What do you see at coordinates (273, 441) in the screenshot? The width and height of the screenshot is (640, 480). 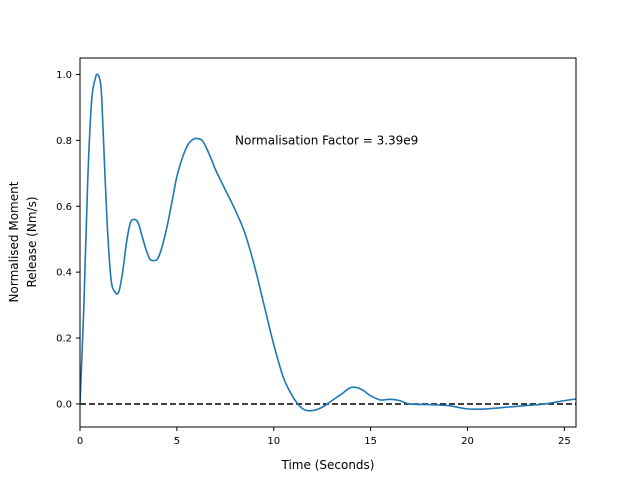 I see `x-tick-label: 10` at bounding box center [273, 441].